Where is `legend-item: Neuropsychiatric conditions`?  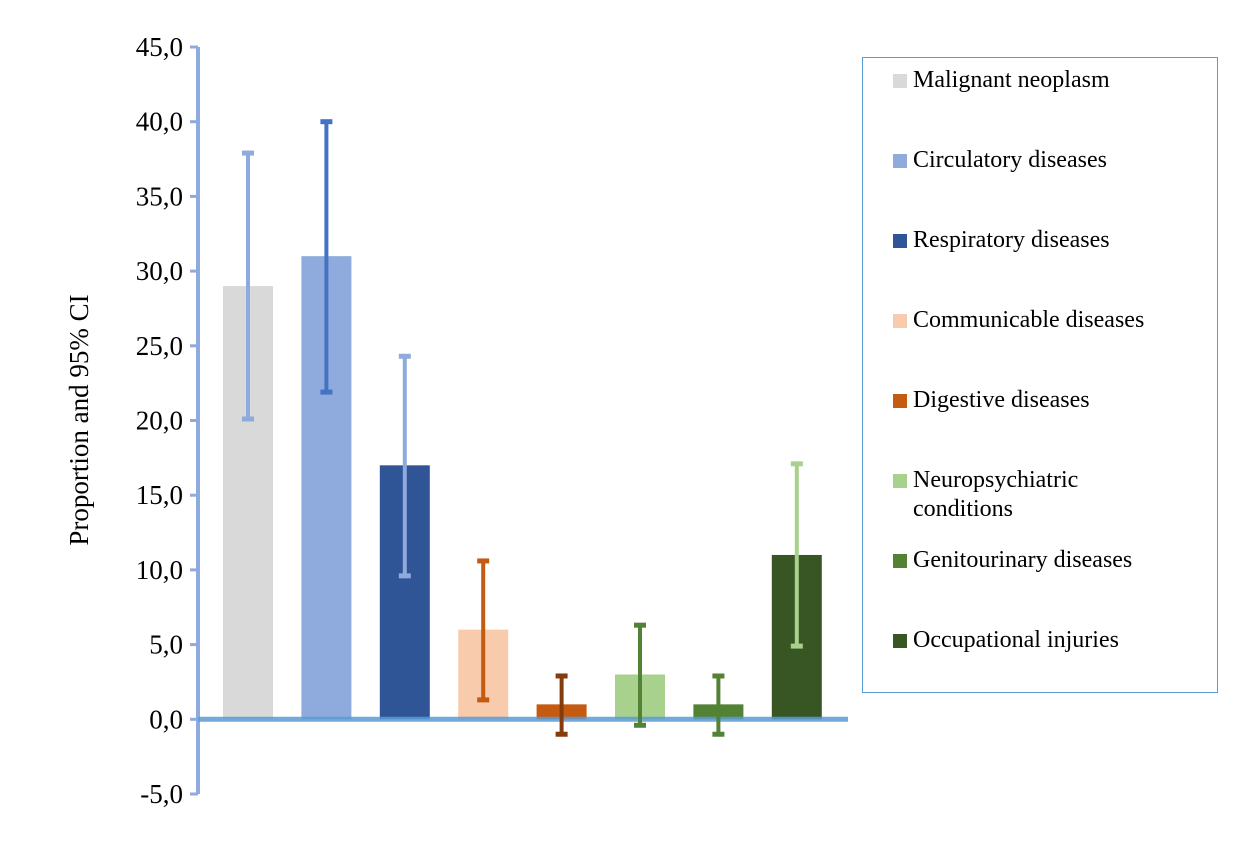
legend-item: Neuropsychiatric conditions is located at coordinates (1053, 495).